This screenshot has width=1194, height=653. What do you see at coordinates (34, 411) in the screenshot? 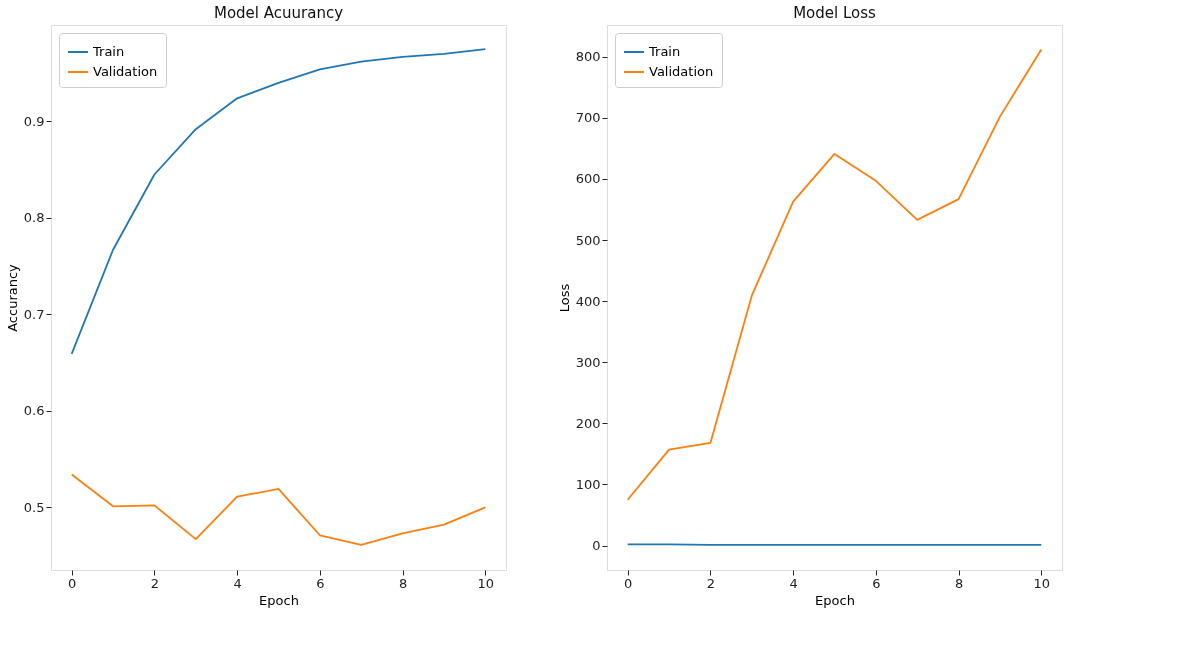
I see `y-tick-label: 0.6` at bounding box center [34, 411].